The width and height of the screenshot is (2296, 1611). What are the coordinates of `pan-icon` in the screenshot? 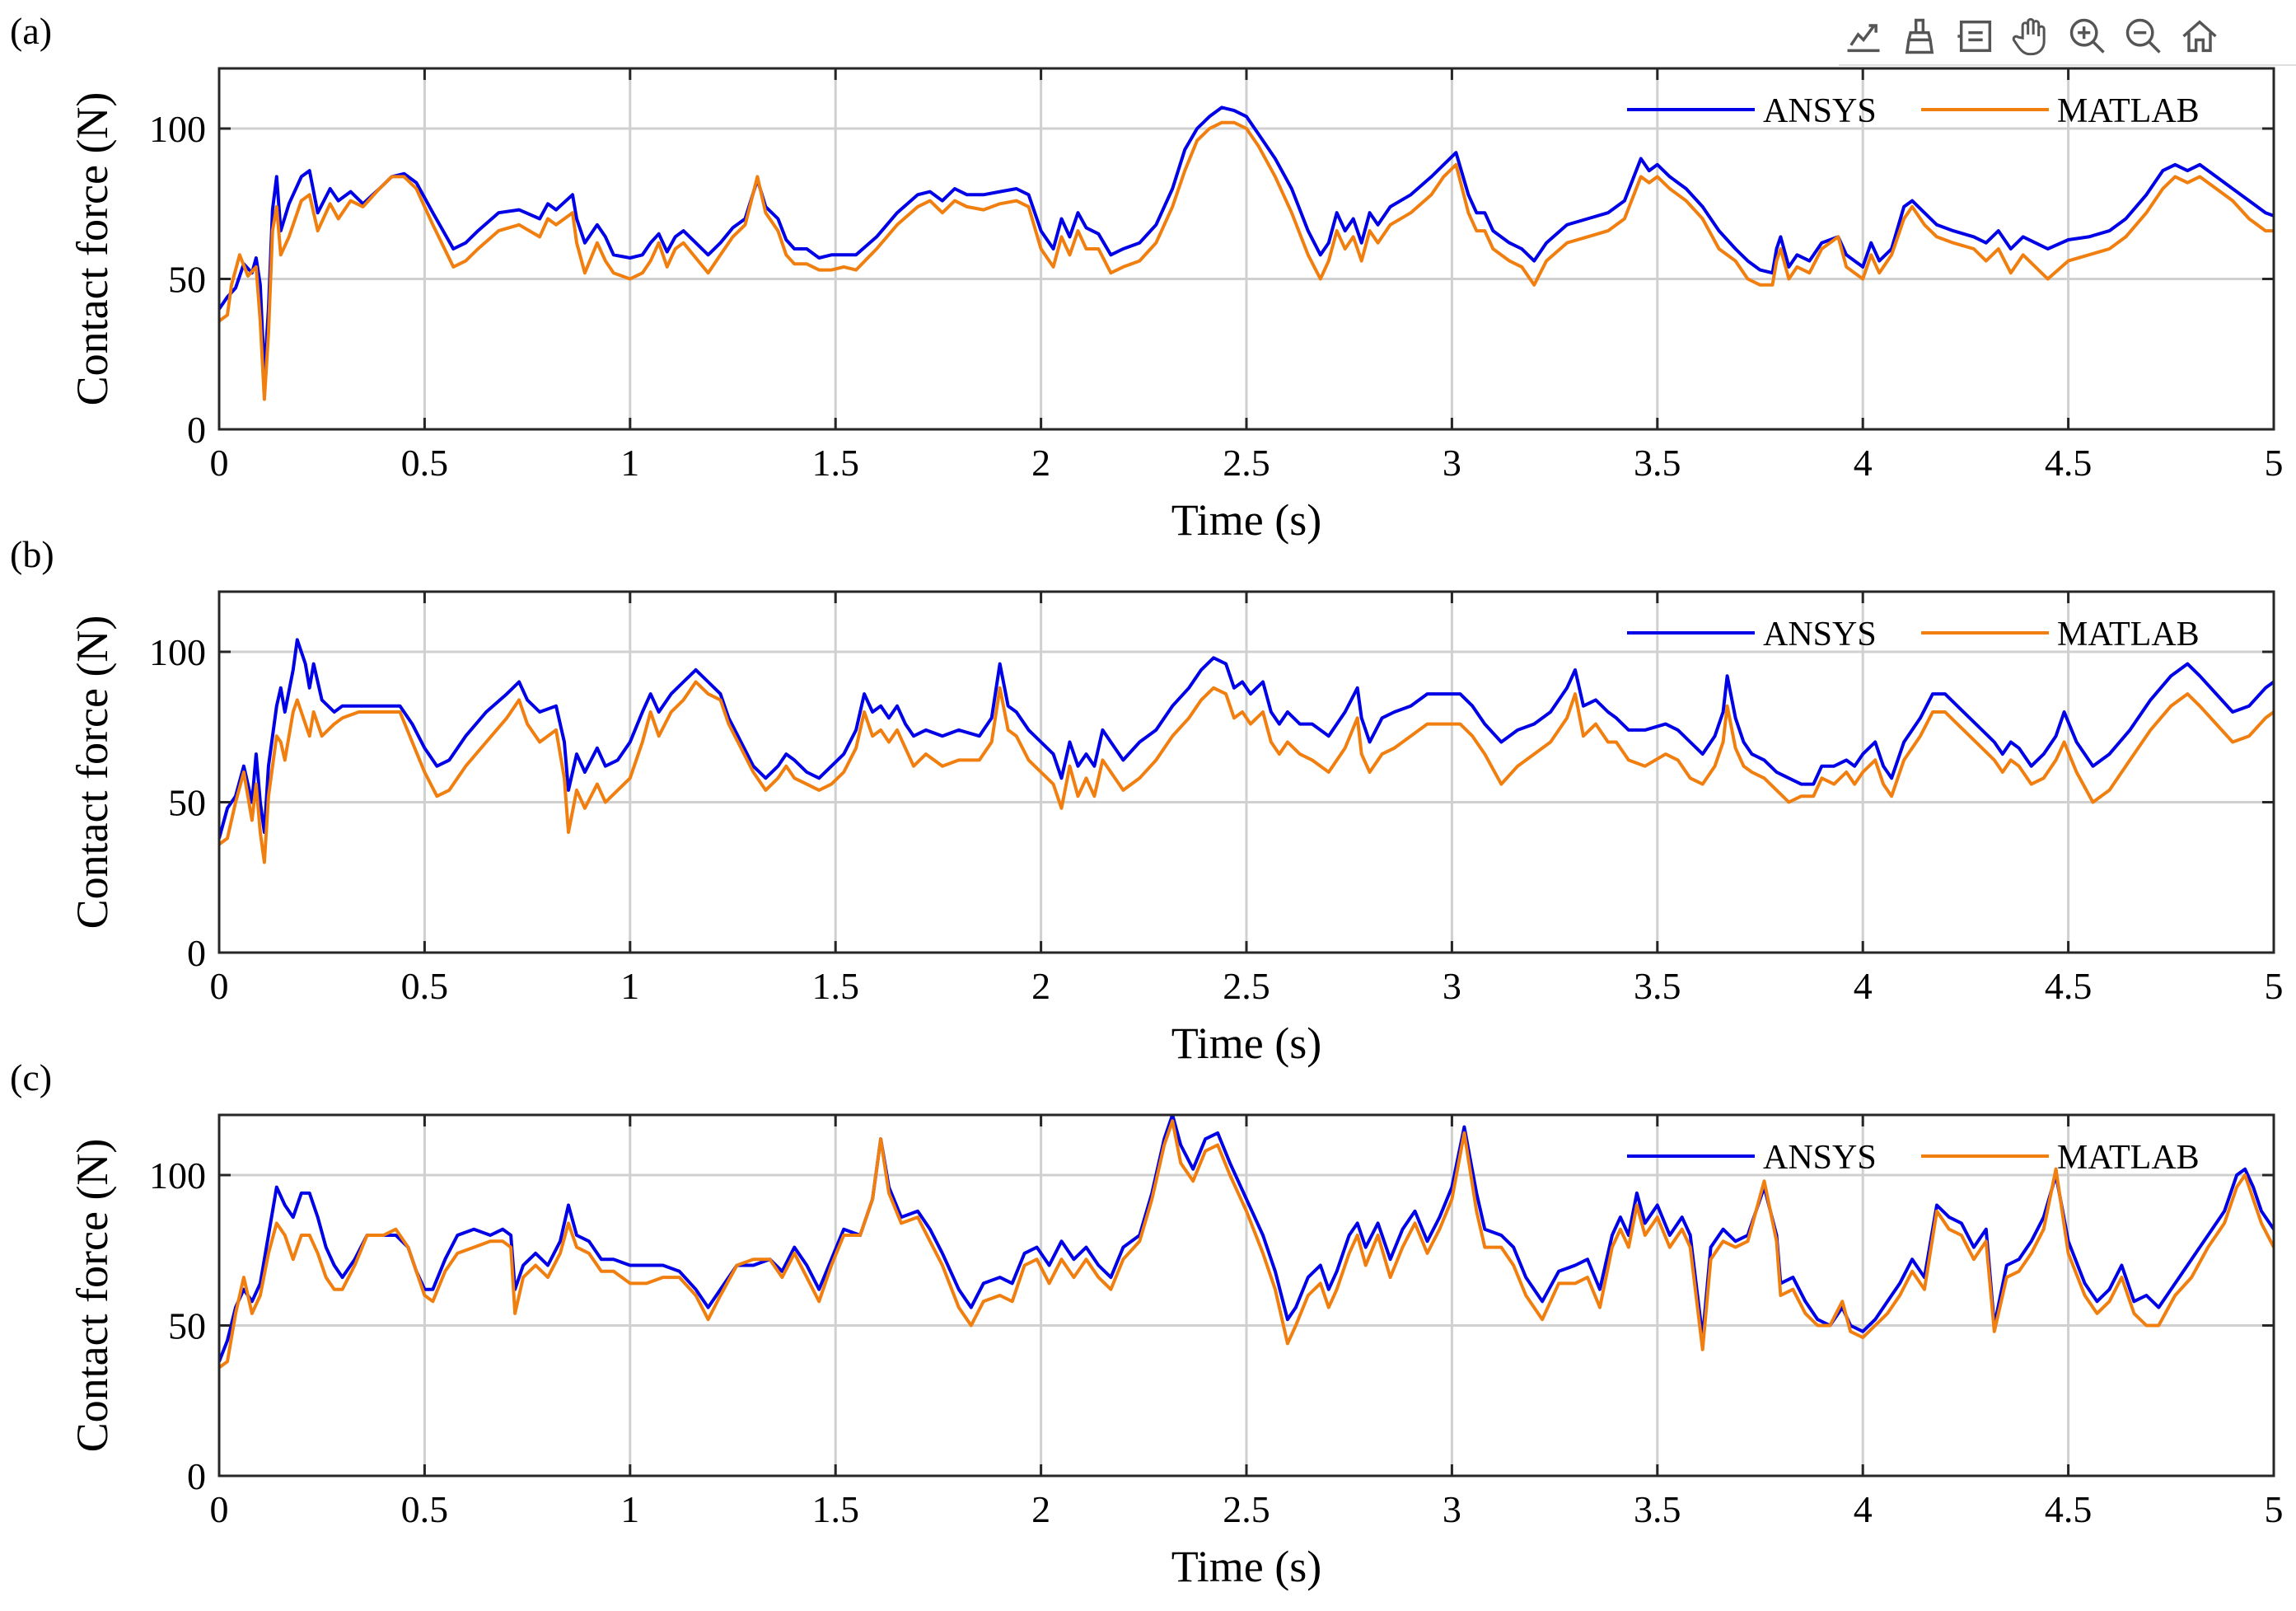 It's located at (2031, 36).